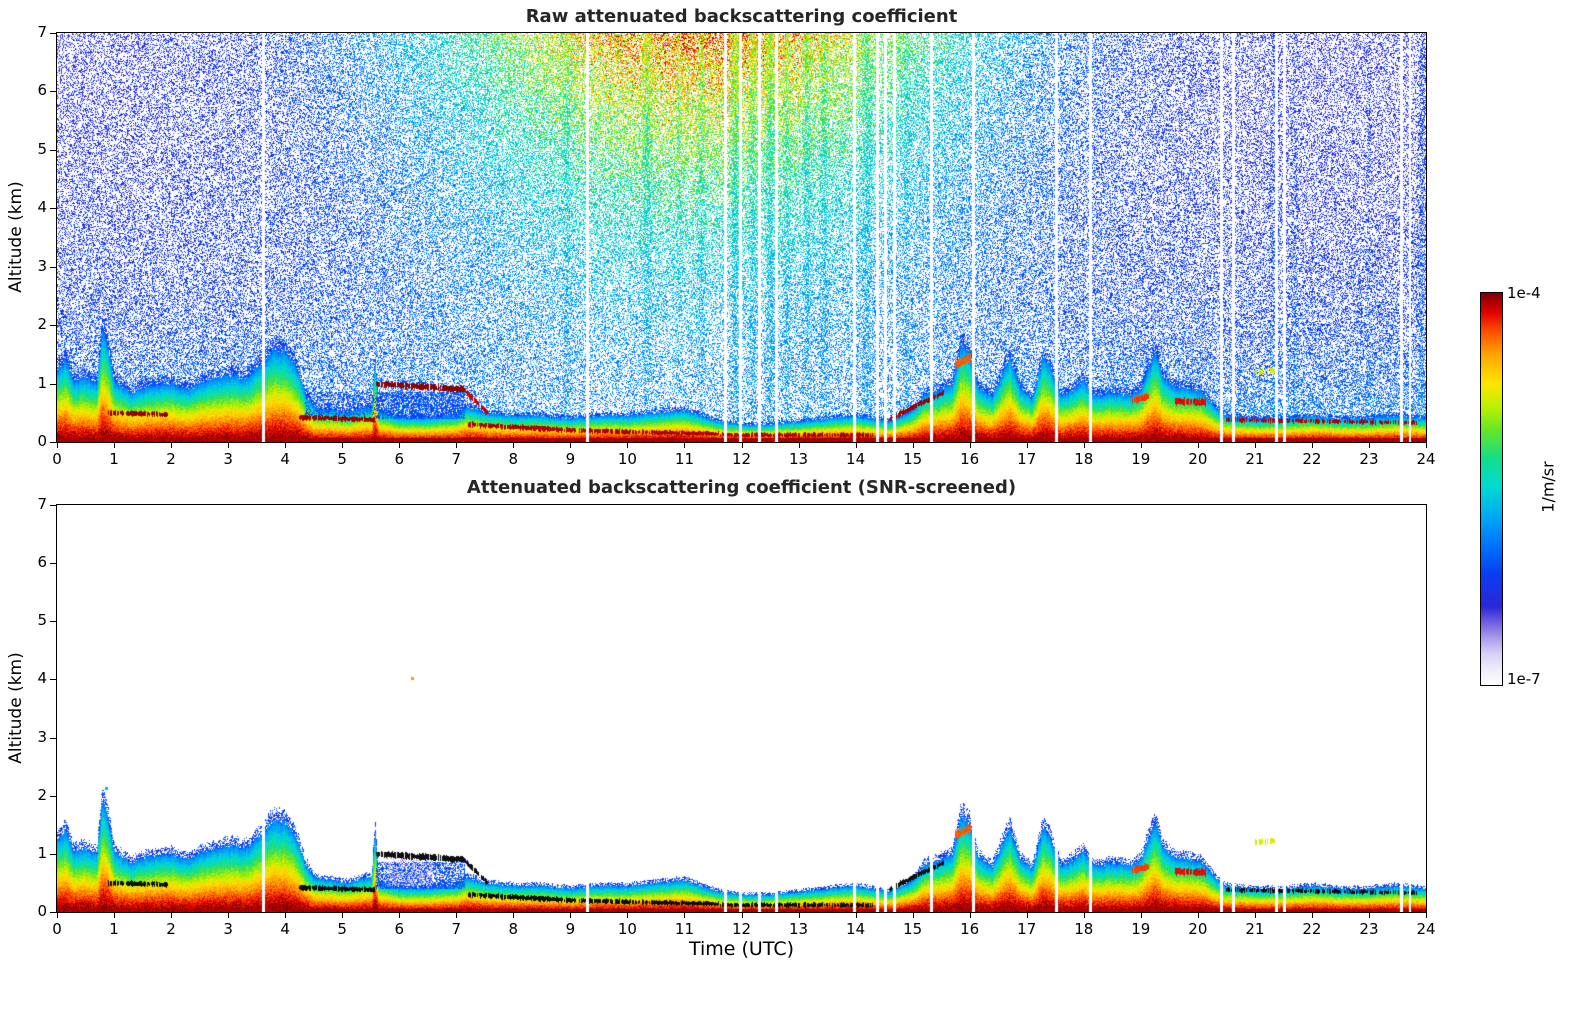 Image resolution: width=1595 pixels, height=1020 pixels. What do you see at coordinates (1084, 459) in the screenshot?
I see `x-tick-label: 18` at bounding box center [1084, 459].